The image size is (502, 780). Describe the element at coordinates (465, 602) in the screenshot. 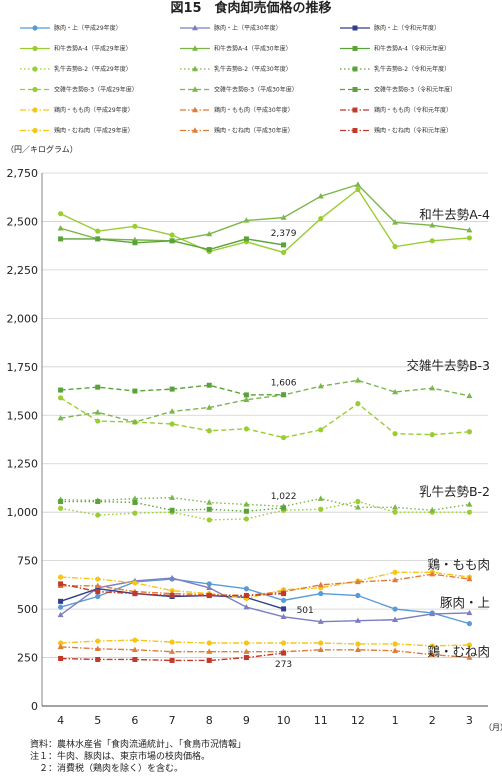

I see `group-label: 豚肉・上` at that location.